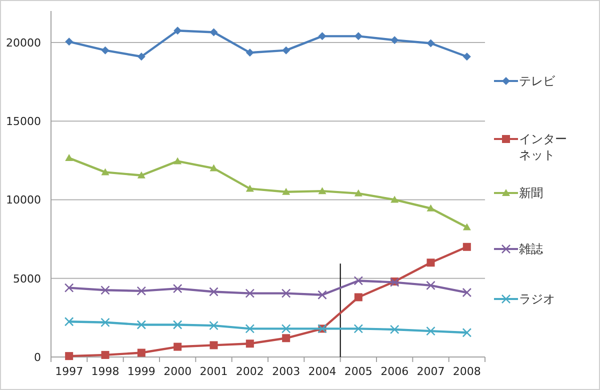 The image size is (600, 390). I want to click on y-tick-label: 20000, so click(23, 43).